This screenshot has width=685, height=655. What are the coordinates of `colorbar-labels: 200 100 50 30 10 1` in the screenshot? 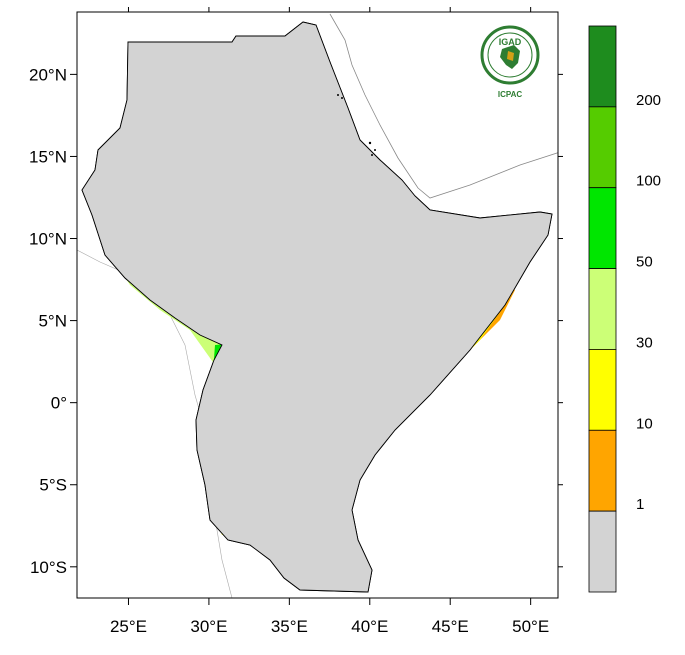 It's located at (648, 302).